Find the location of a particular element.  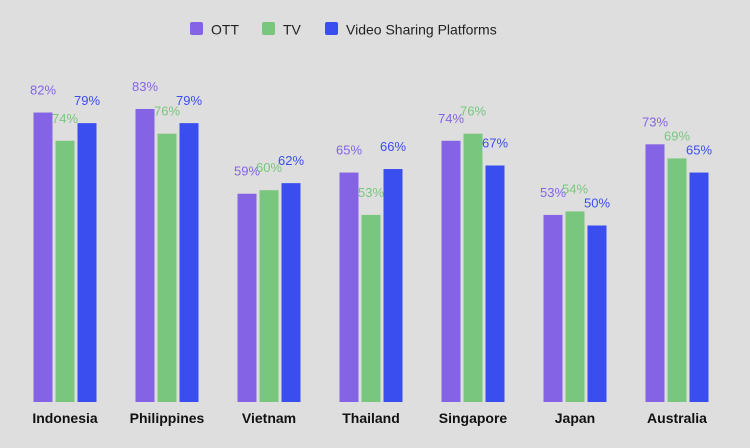

bar-australia-video-sharing-platforms is located at coordinates (699, 287).